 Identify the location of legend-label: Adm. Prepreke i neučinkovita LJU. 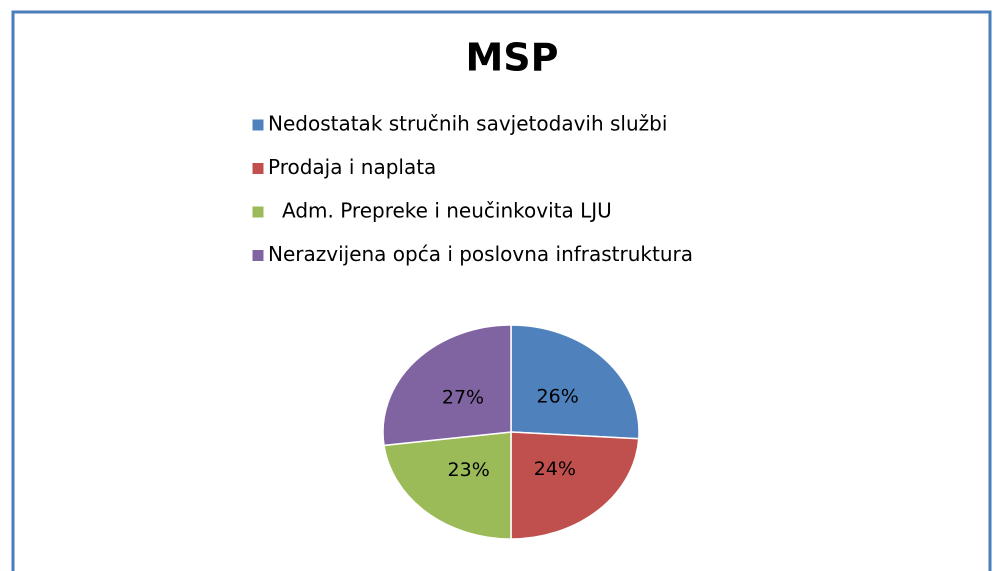
(447, 211).